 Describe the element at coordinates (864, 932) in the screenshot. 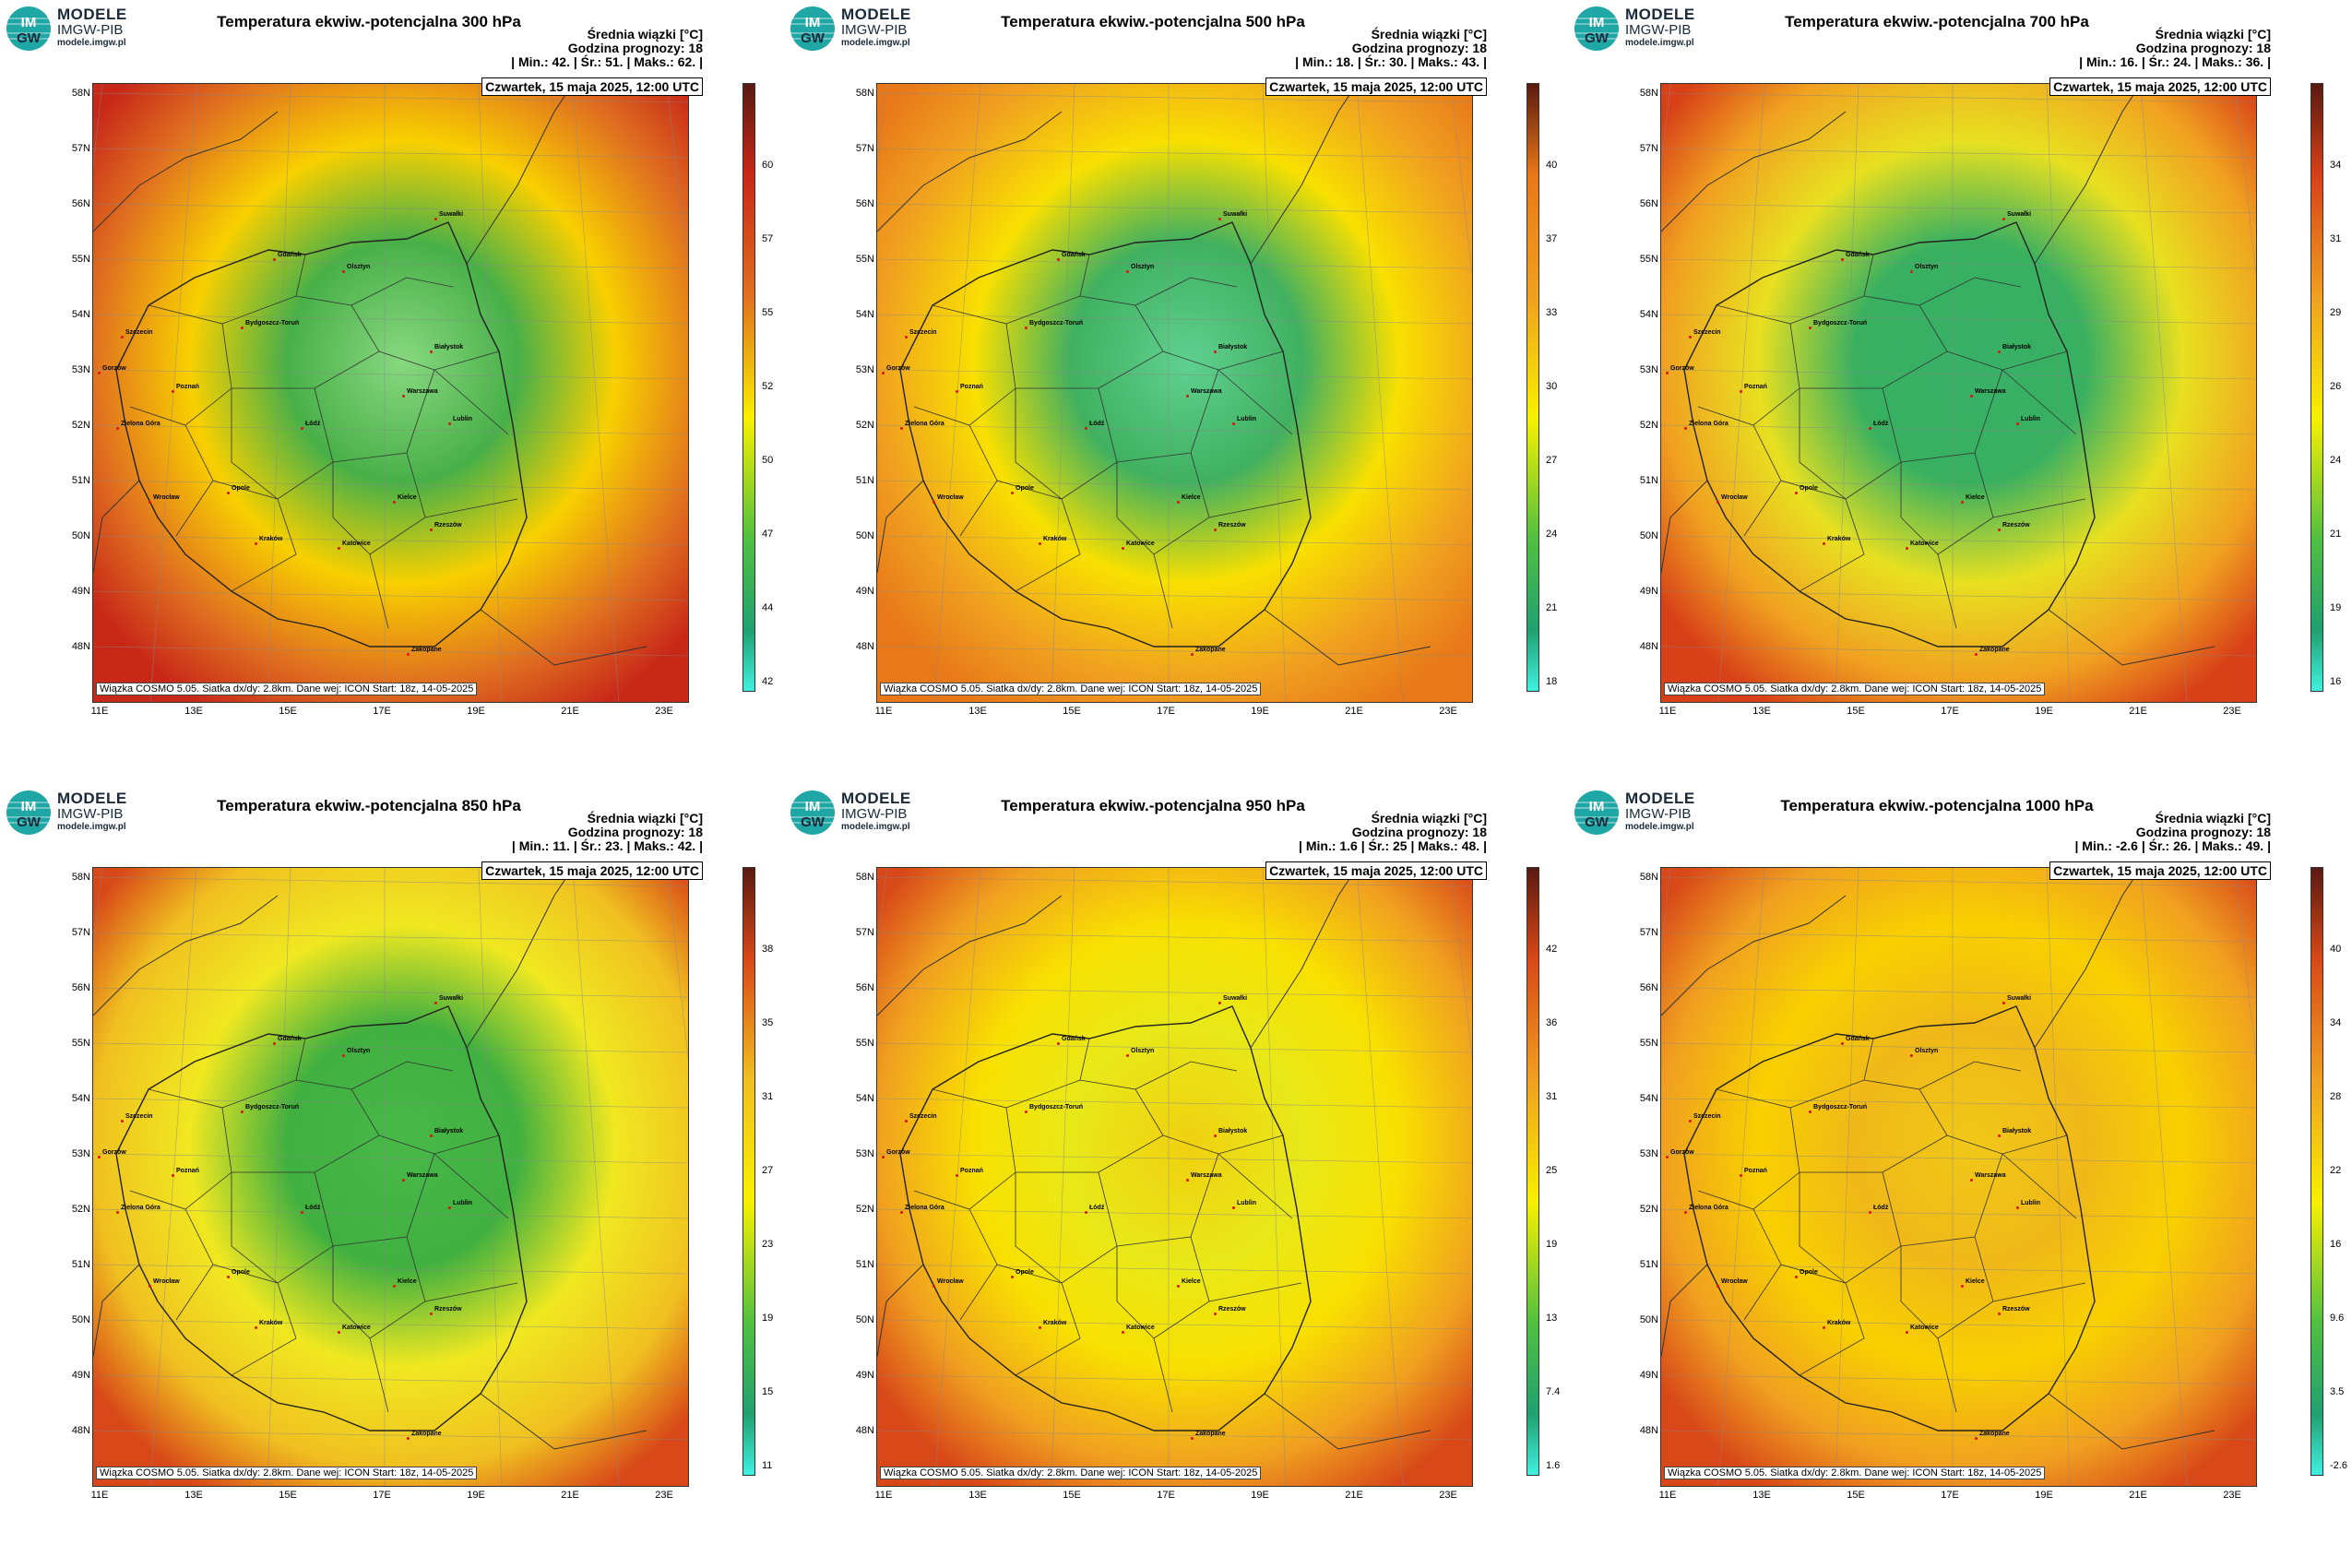

I see `lat-tick-label: 57N` at that location.